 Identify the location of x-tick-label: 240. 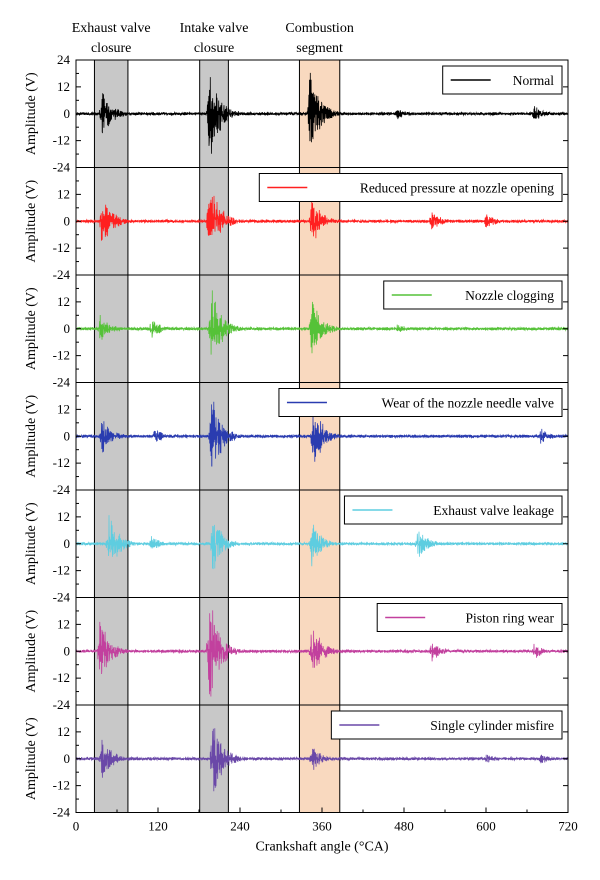
(240, 826).